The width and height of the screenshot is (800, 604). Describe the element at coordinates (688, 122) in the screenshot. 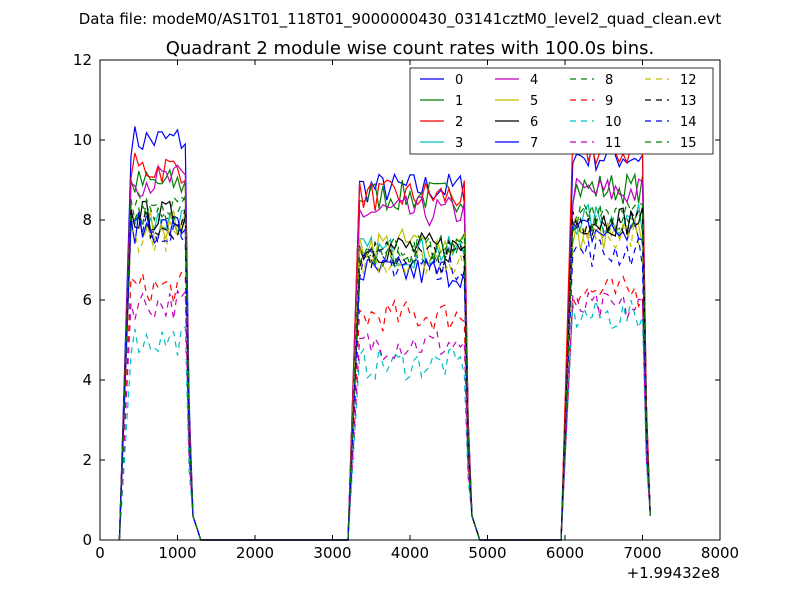

I see `legend-label-14: 14` at that location.